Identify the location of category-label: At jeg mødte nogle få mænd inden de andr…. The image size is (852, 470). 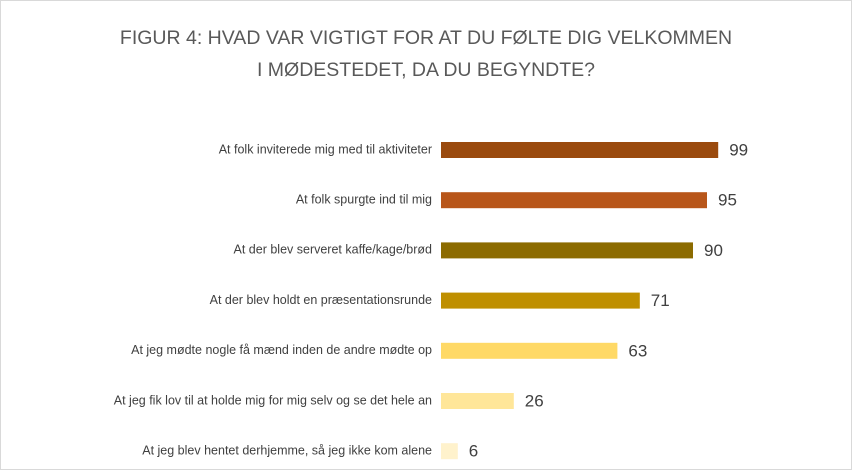
(281, 350).